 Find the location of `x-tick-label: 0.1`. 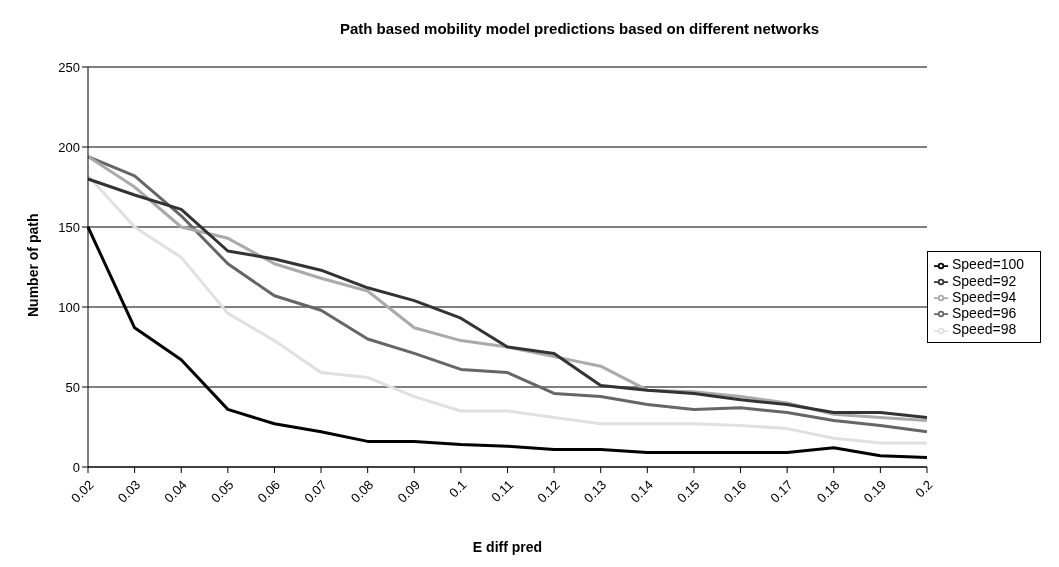

x-tick-label: 0.1 is located at coordinates (458, 489).